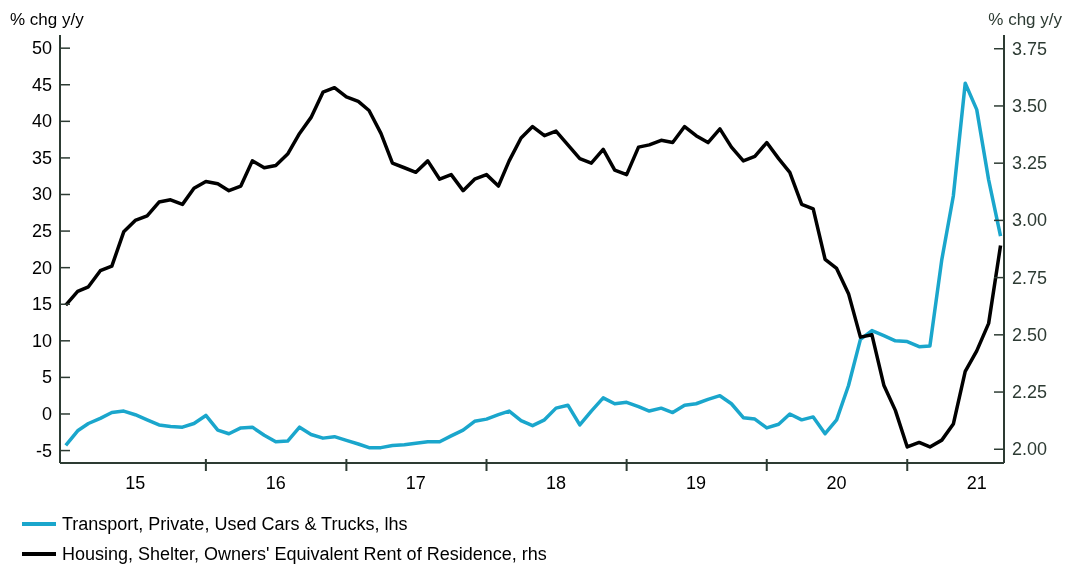 The width and height of the screenshot is (1070, 577). What do you see at coordinates (275, 483) in the screenshot?
I see `x-tick-label: 16` at bounding box center [275, 483].